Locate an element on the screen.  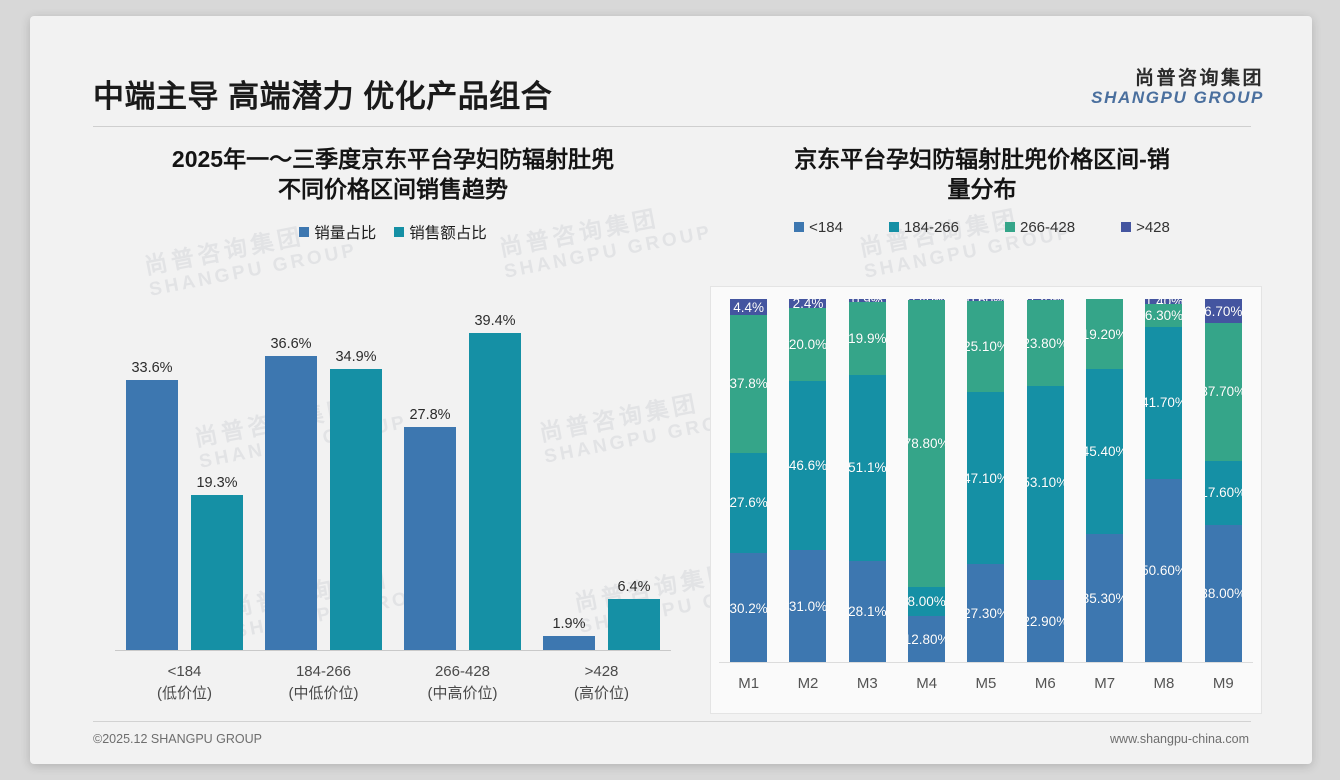
stacked-bar-segment: 51.1% is located at coordinates (867, 467).